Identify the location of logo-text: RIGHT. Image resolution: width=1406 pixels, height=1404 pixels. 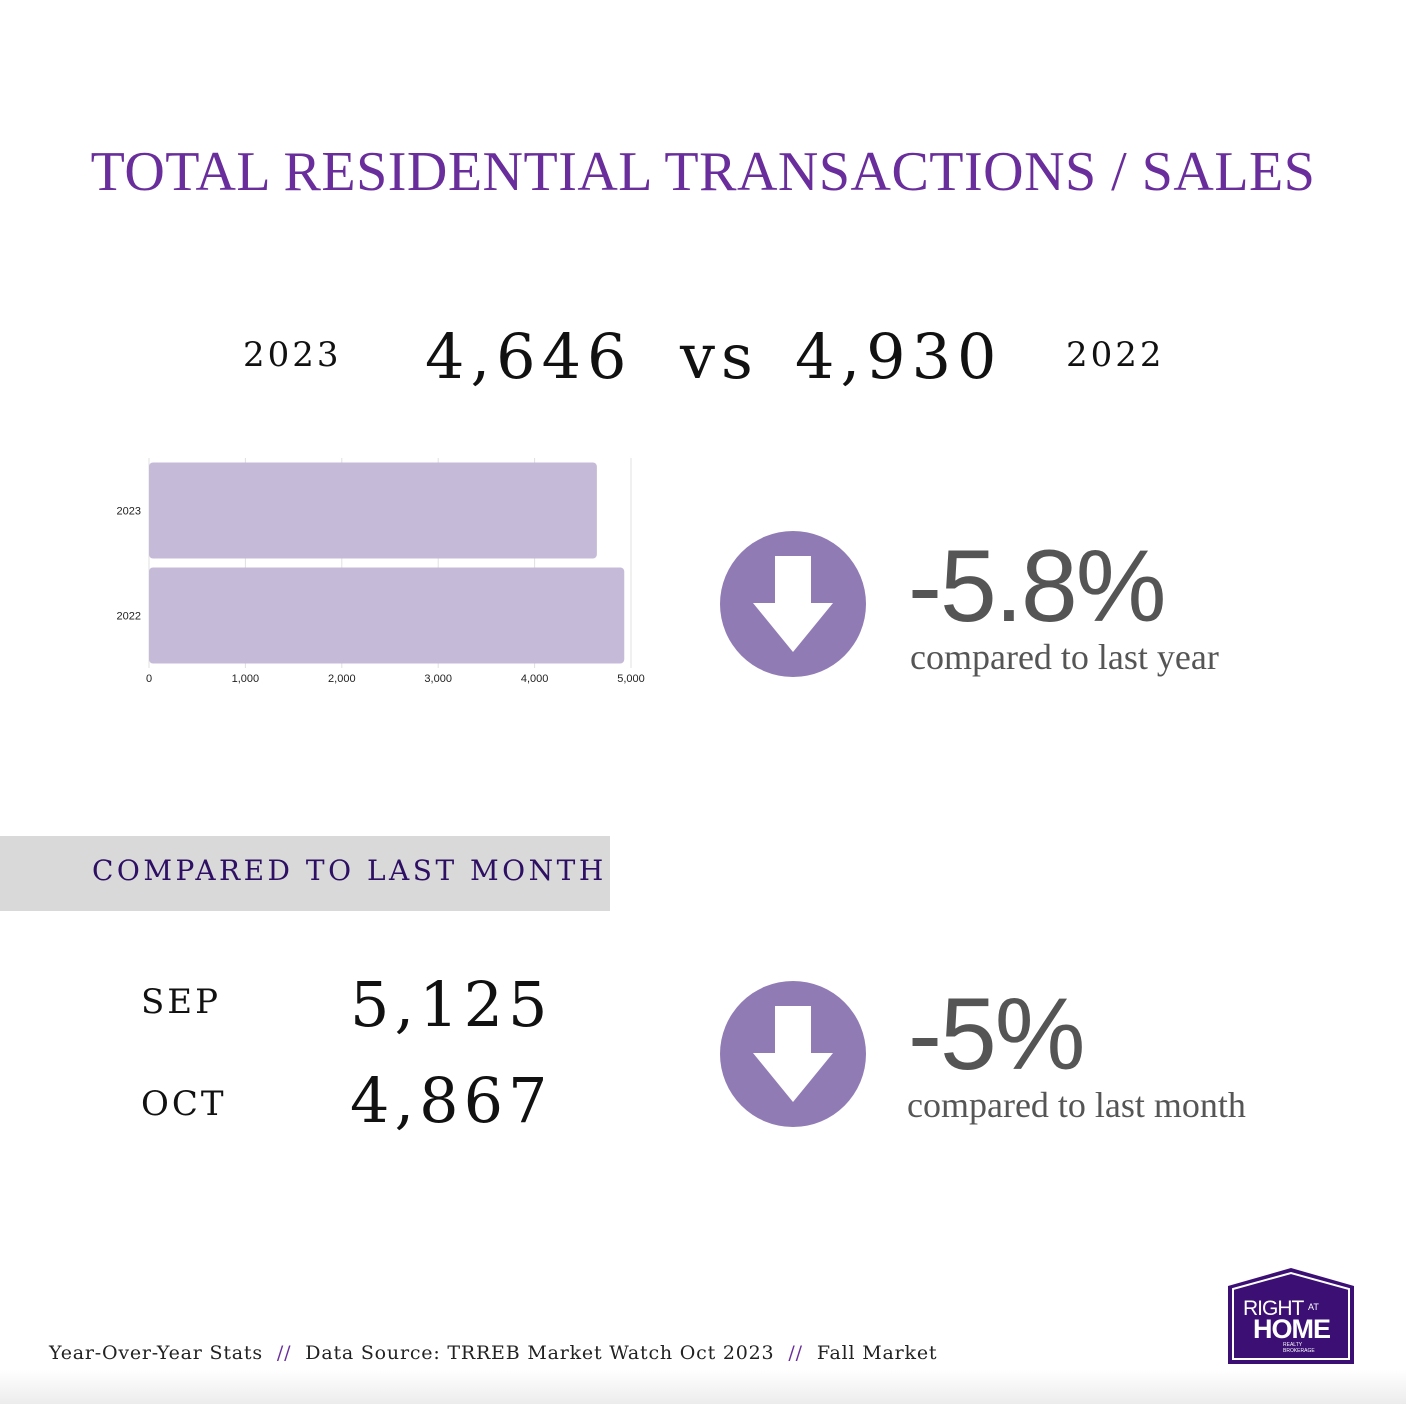
(1274, 1308).